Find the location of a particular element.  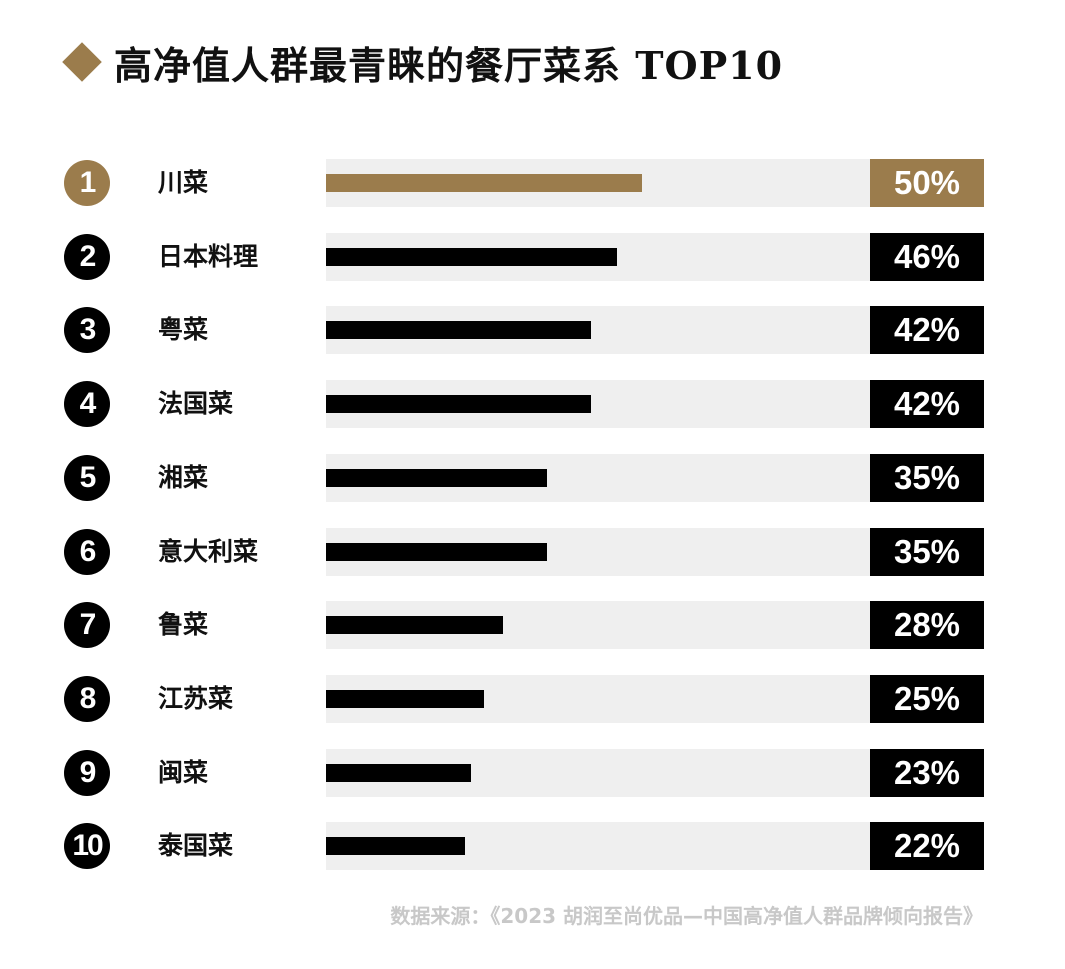

chart-row: 9 闽菜 23% is located at coordinates (532, 773).